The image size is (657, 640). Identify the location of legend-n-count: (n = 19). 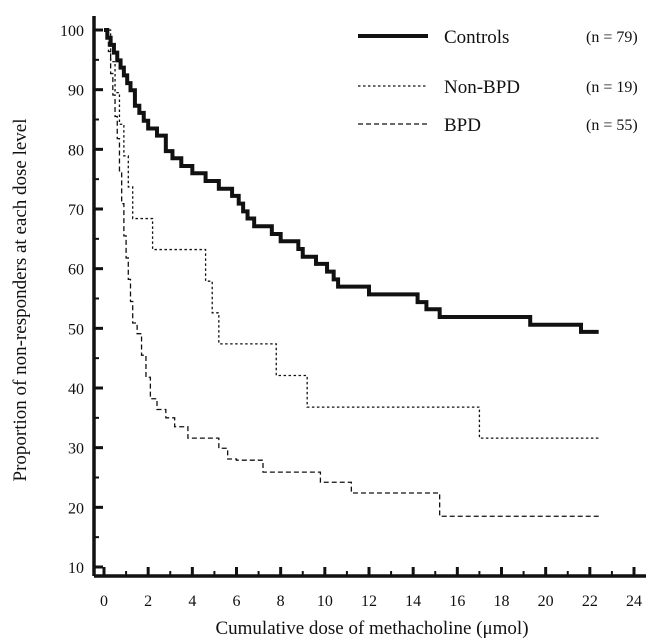
(612, 87).